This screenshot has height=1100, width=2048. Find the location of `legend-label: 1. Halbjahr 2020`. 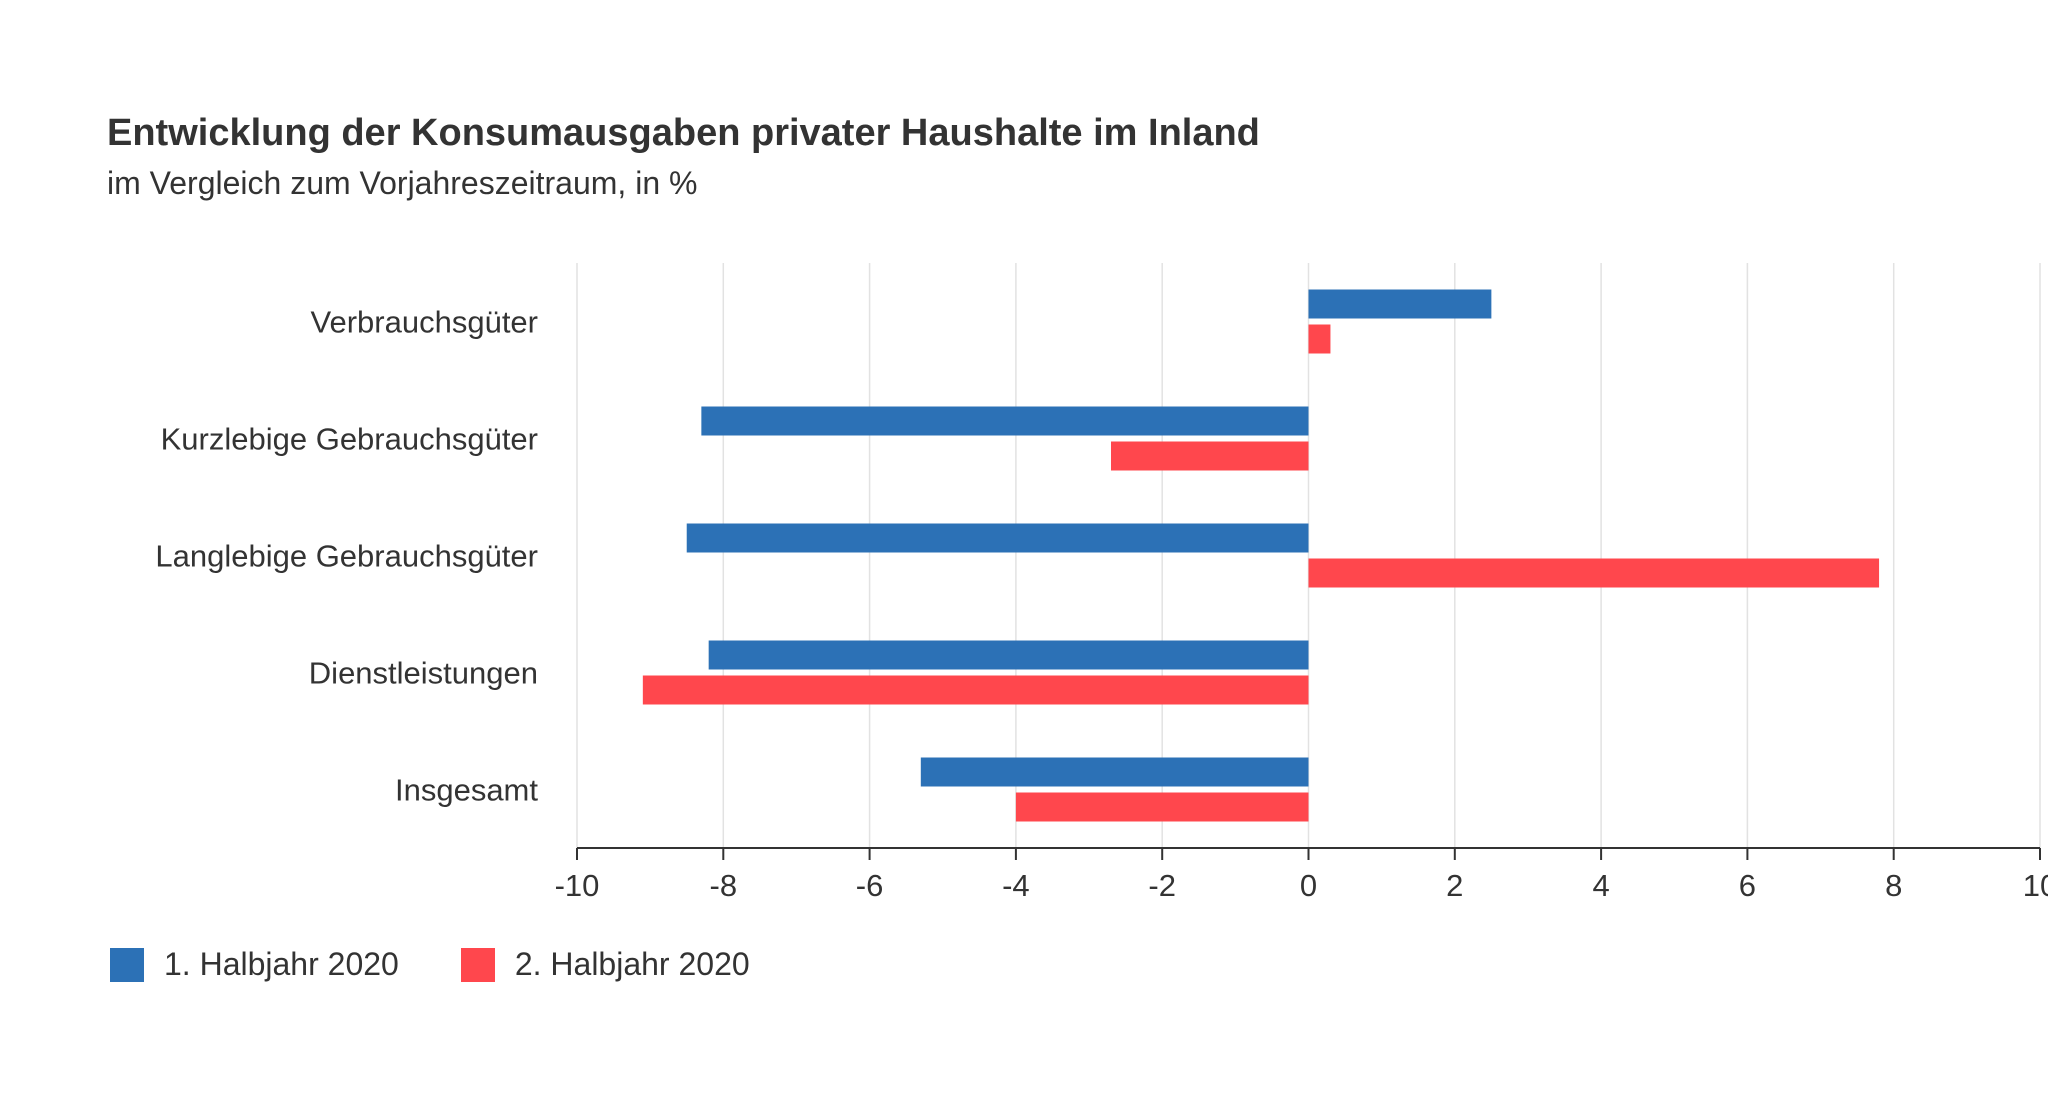

legend-label: 1. Halbjahr 2020 is located at coordinates (281, 964).